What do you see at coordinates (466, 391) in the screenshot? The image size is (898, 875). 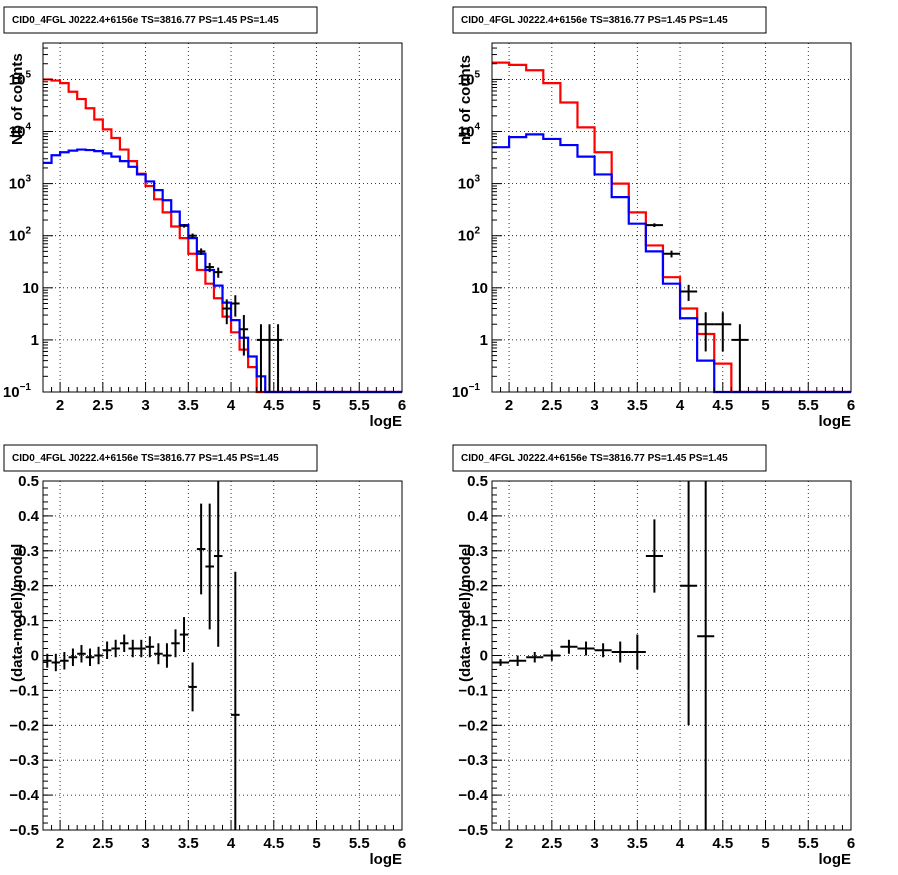 I see `y-tick-label: 10⁻¹` at bounding box center [466, 391].